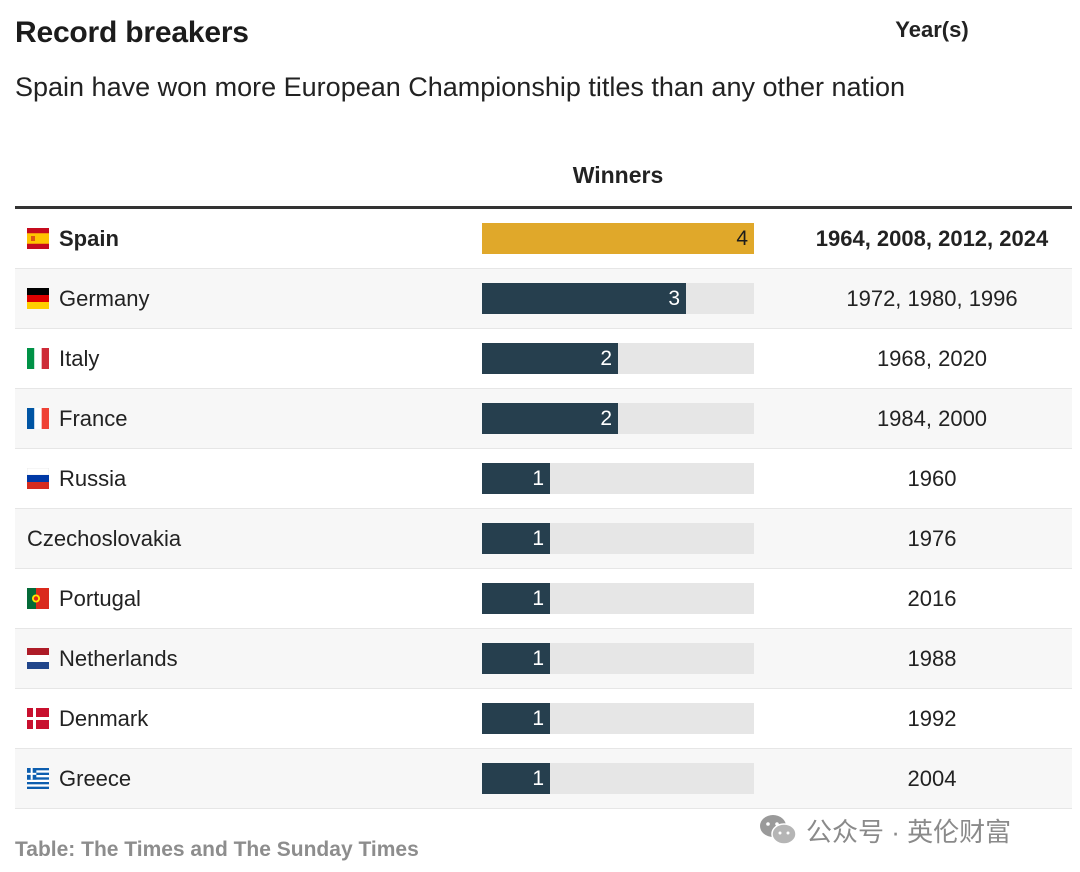 Image resolution: width=1080 pixels, height=872 pixels. What do you see at coordinates (104, 298) in the screenshot?
I see `country-name: Germany` at bounding box center [104, 298].